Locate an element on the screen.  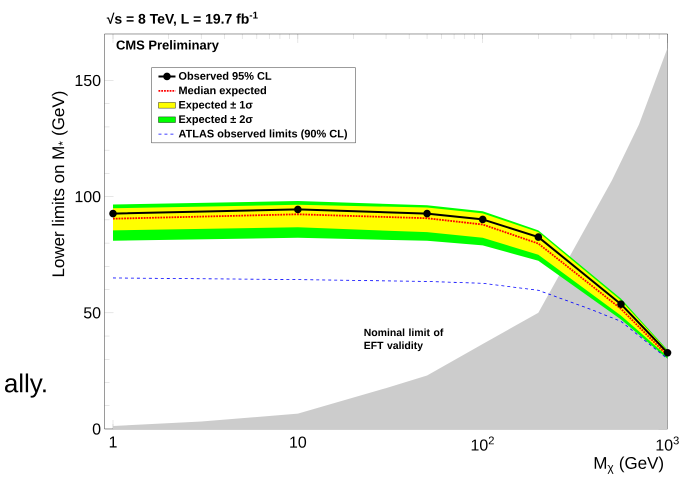
legend-label: Expected ± 2σ is located at coordinates (216, 120).